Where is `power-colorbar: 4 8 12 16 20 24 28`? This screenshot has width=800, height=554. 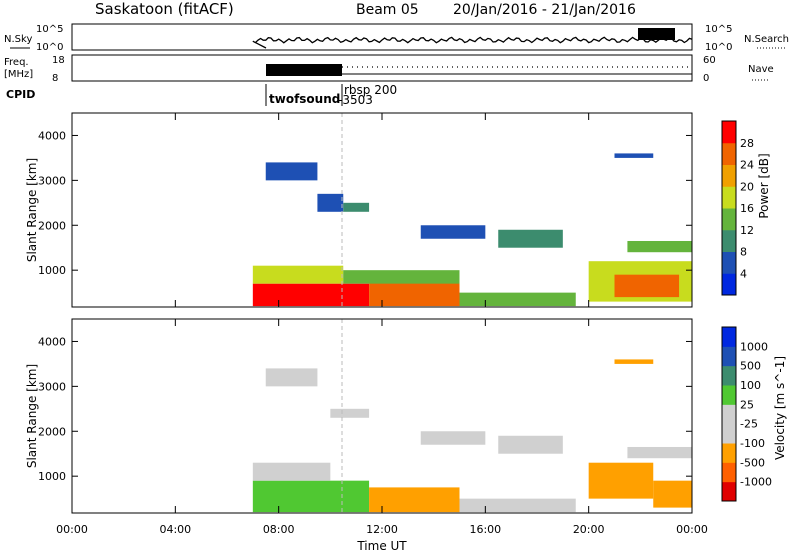
power-colorbar: 4 8 12 16 20 24 28 is located at coordinates (737, 208).